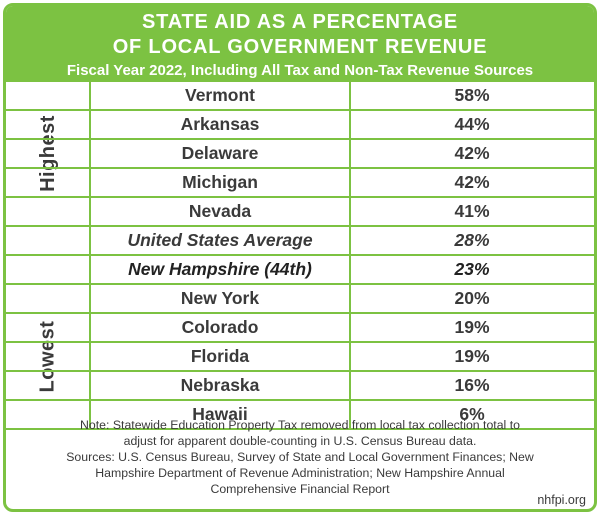 The height and width of the screenshot is (515, 600). Describe the element at coordinates (300, 298) in the screenshot. I see `table-row: New York 20%` at that location.